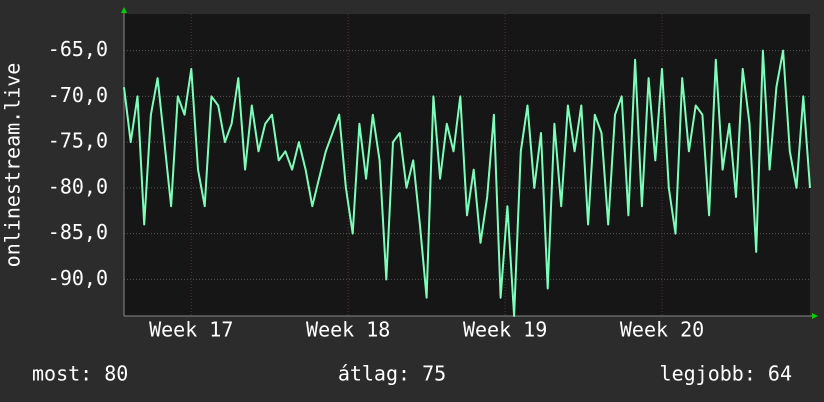 Image resolution: width=824 pixels, height=402 pixels. I want to click on stat-average: átlag: 75, so click(392, 374).